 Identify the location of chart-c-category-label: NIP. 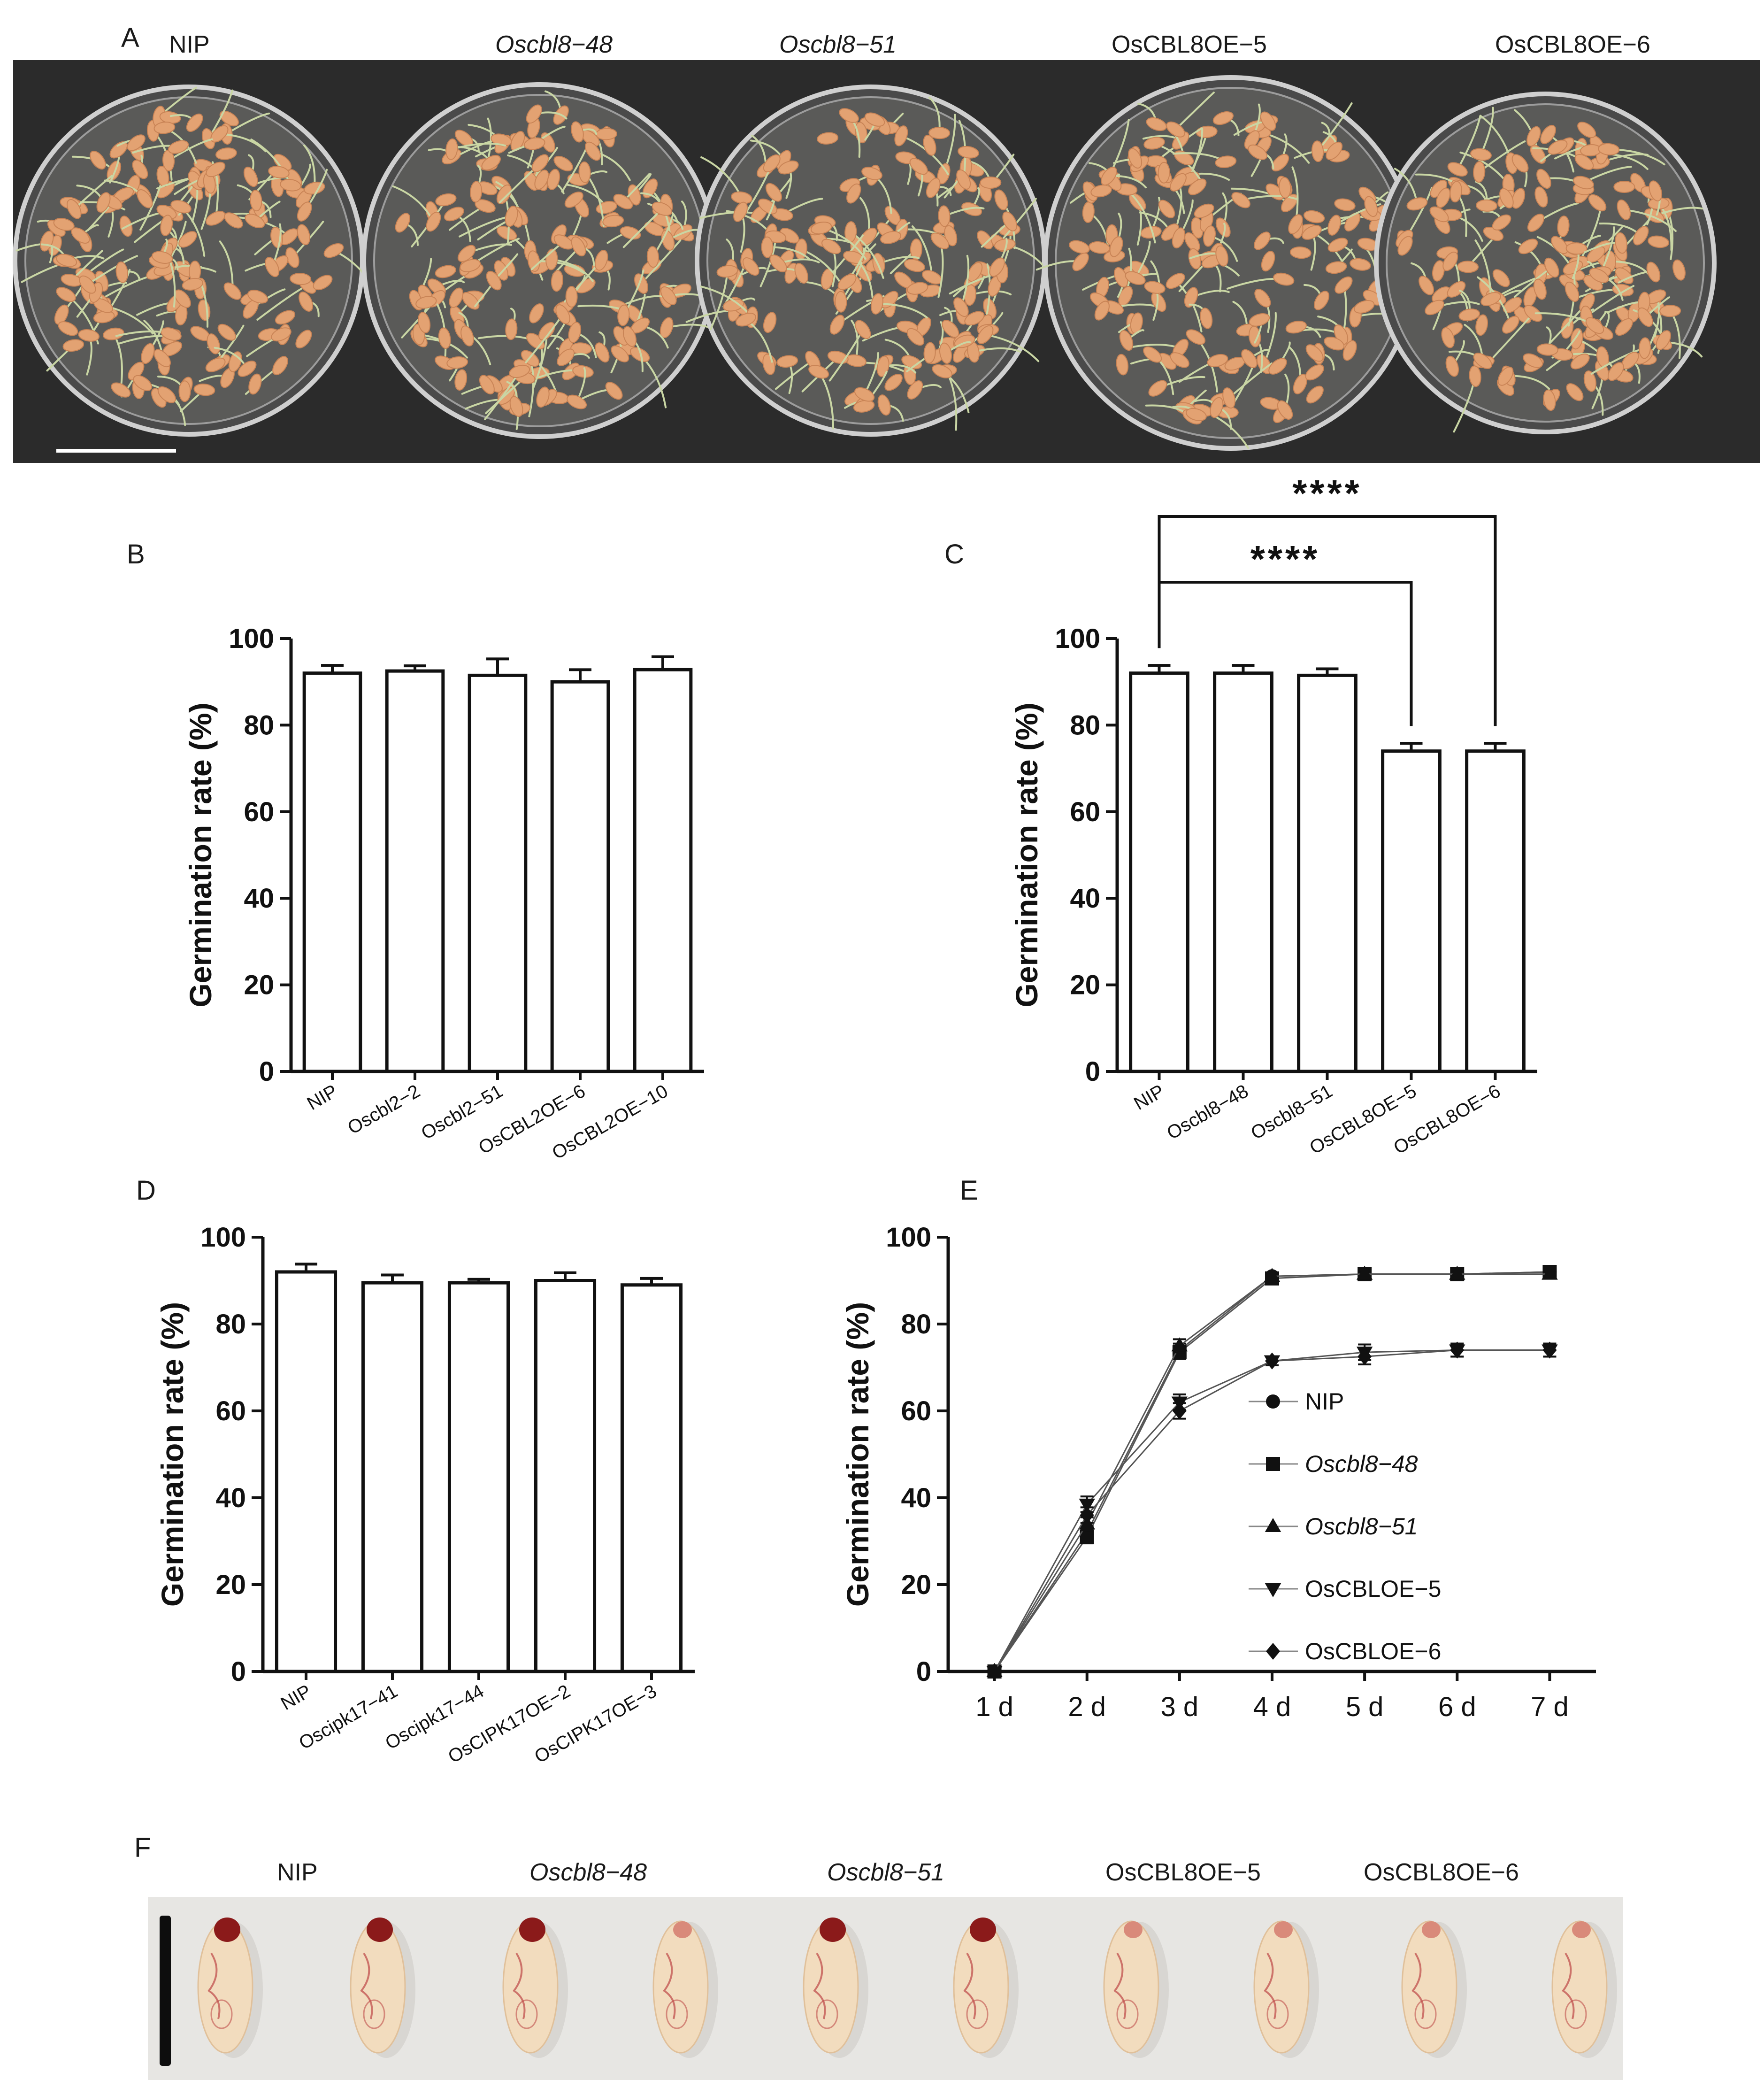
(1149, 1097).